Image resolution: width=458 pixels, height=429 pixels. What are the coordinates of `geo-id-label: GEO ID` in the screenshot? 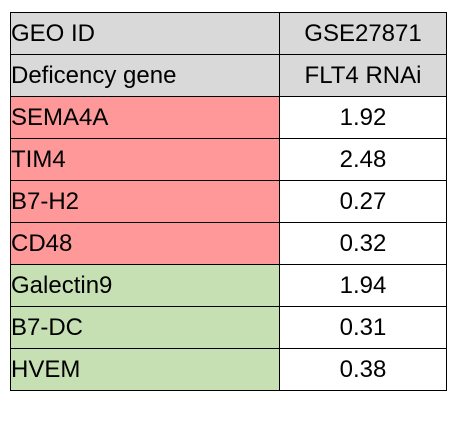 It's located at (145, 33).